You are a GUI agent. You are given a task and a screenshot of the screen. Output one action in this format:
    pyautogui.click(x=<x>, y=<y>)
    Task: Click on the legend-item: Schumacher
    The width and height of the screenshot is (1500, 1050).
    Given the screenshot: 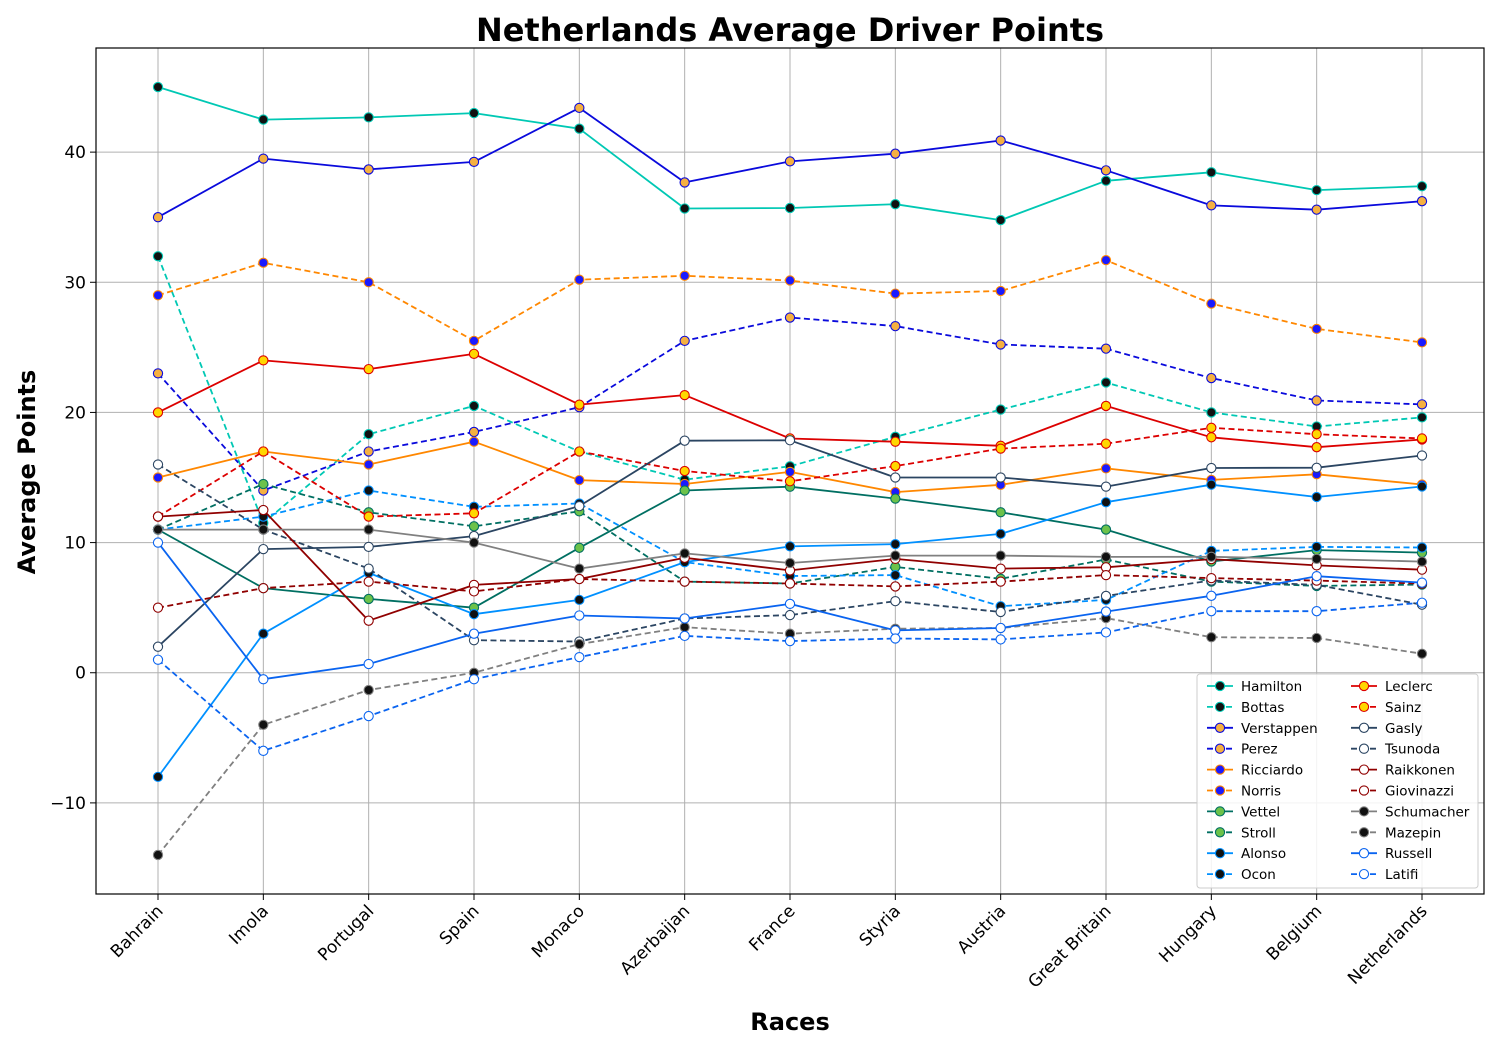 What is the action you would take?
    pyautogui.click(x=1410, y=812)
    